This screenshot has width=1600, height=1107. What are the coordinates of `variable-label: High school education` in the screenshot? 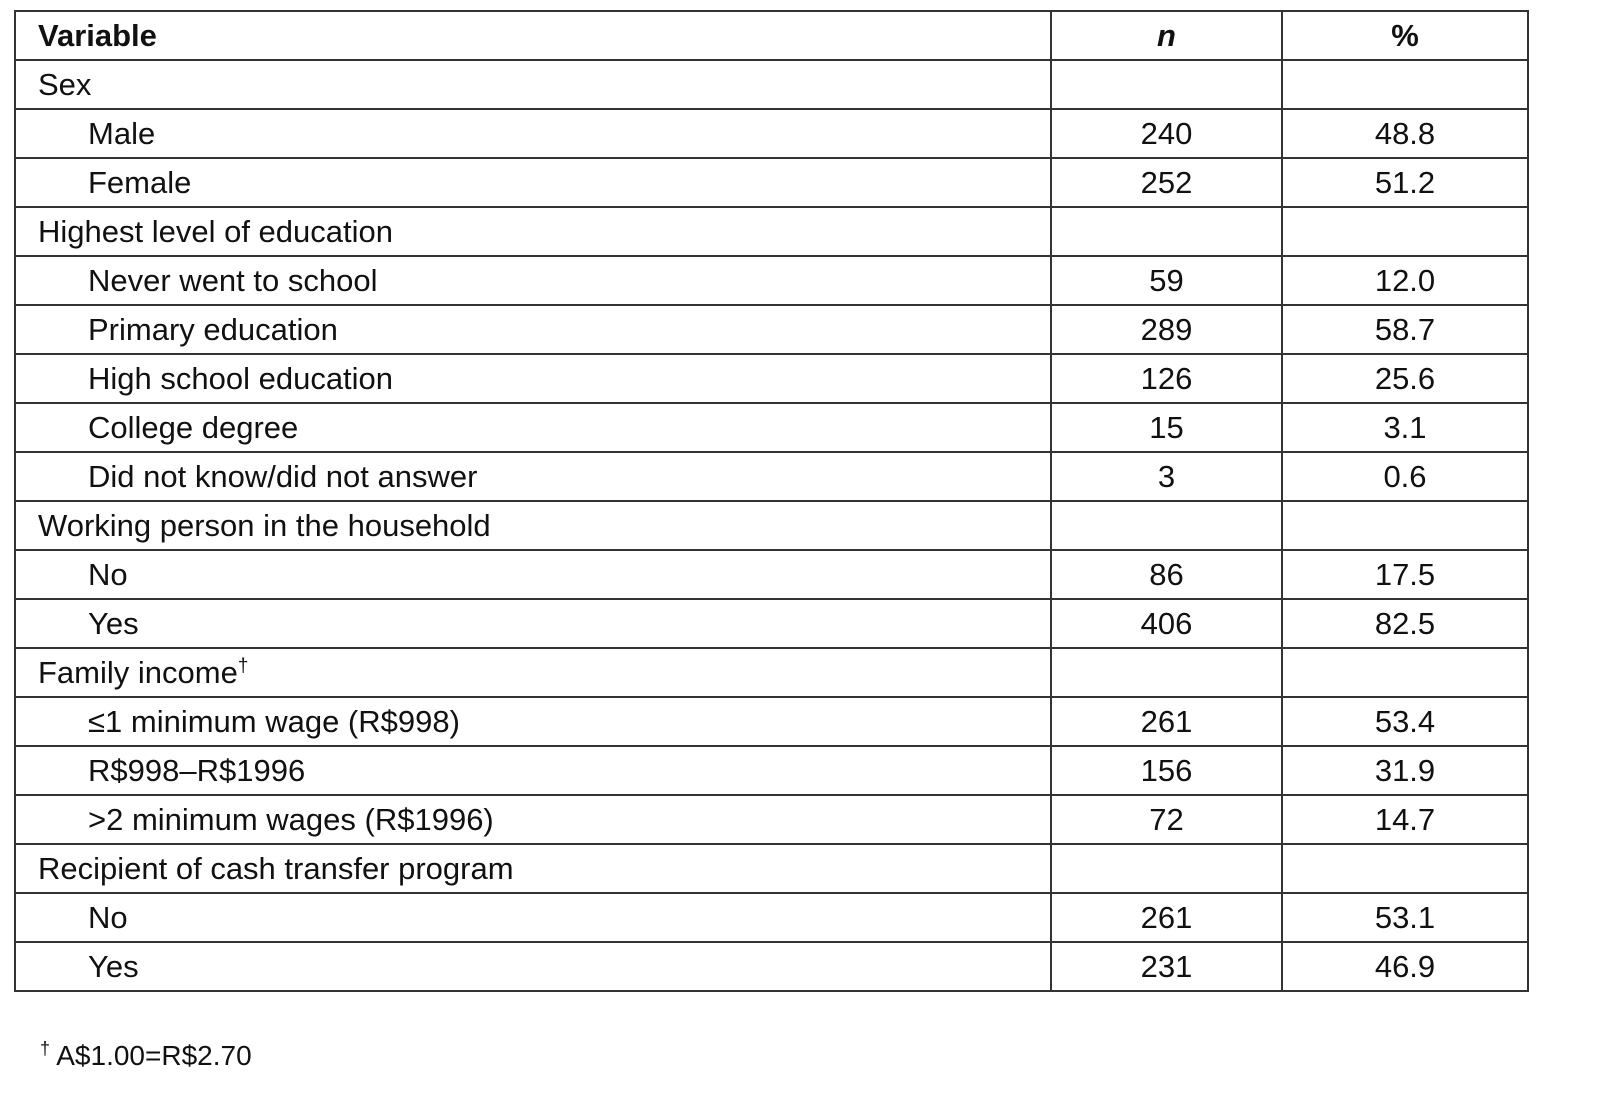 It's located at (241, 378).